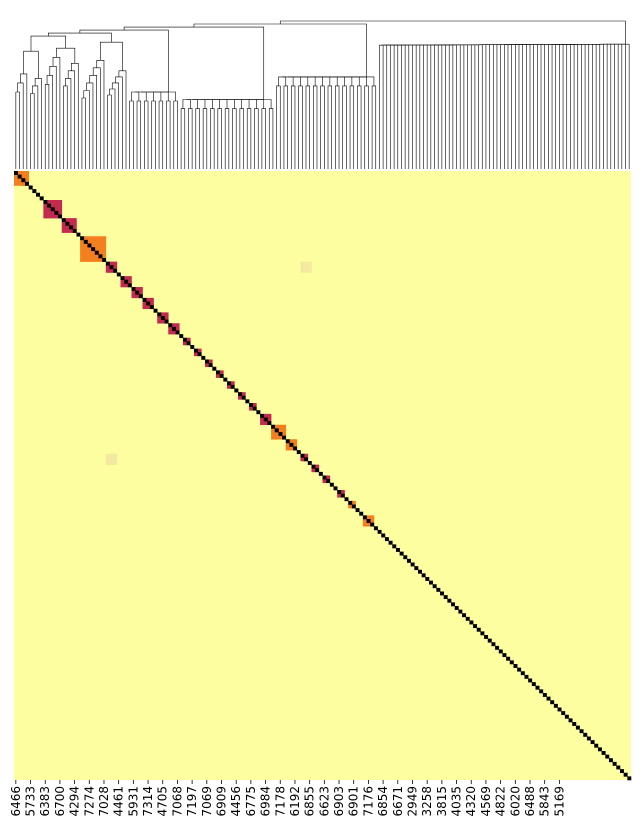 The image size is (644, 838). I want to click on x-tick-label: 6775, so click(251, 801).